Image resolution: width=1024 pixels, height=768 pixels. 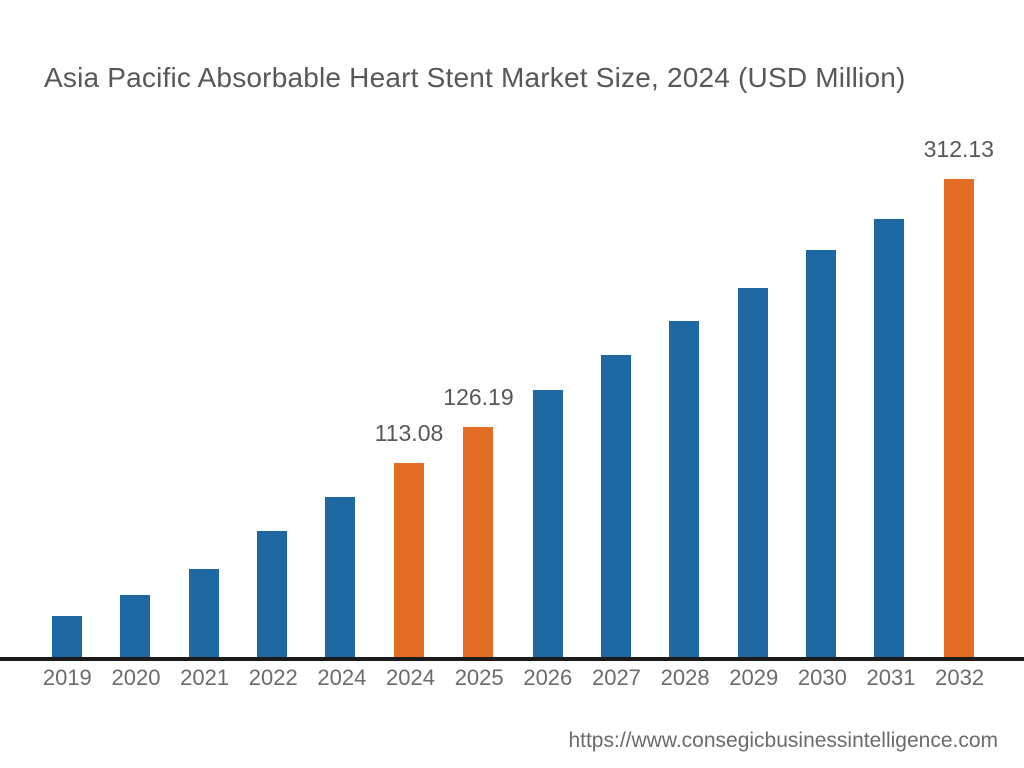 I want to click on bar-column-2032-13: 312.13, so click(x=959, y=329).